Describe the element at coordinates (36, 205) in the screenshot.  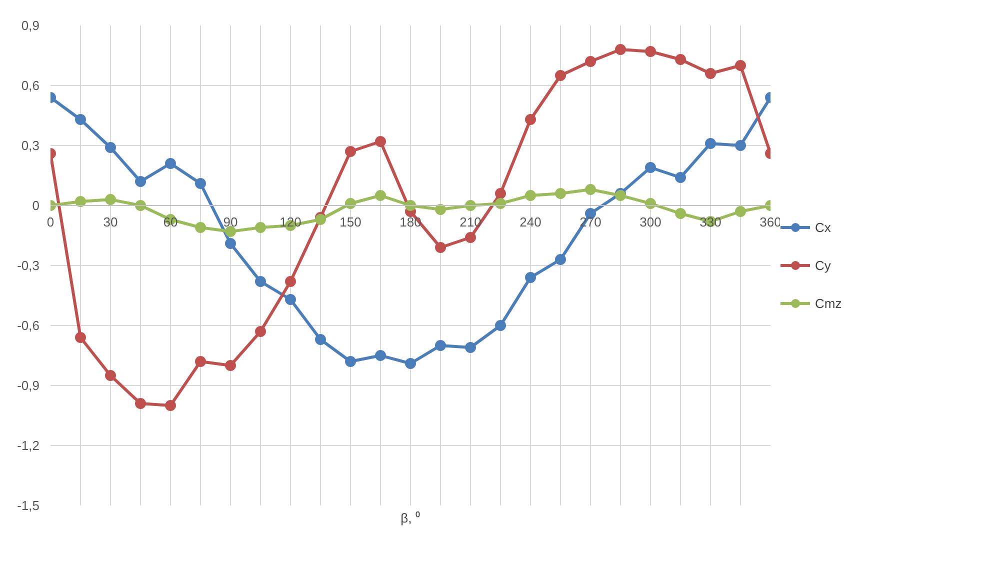
I see `y-tick-label: 0` at that location.